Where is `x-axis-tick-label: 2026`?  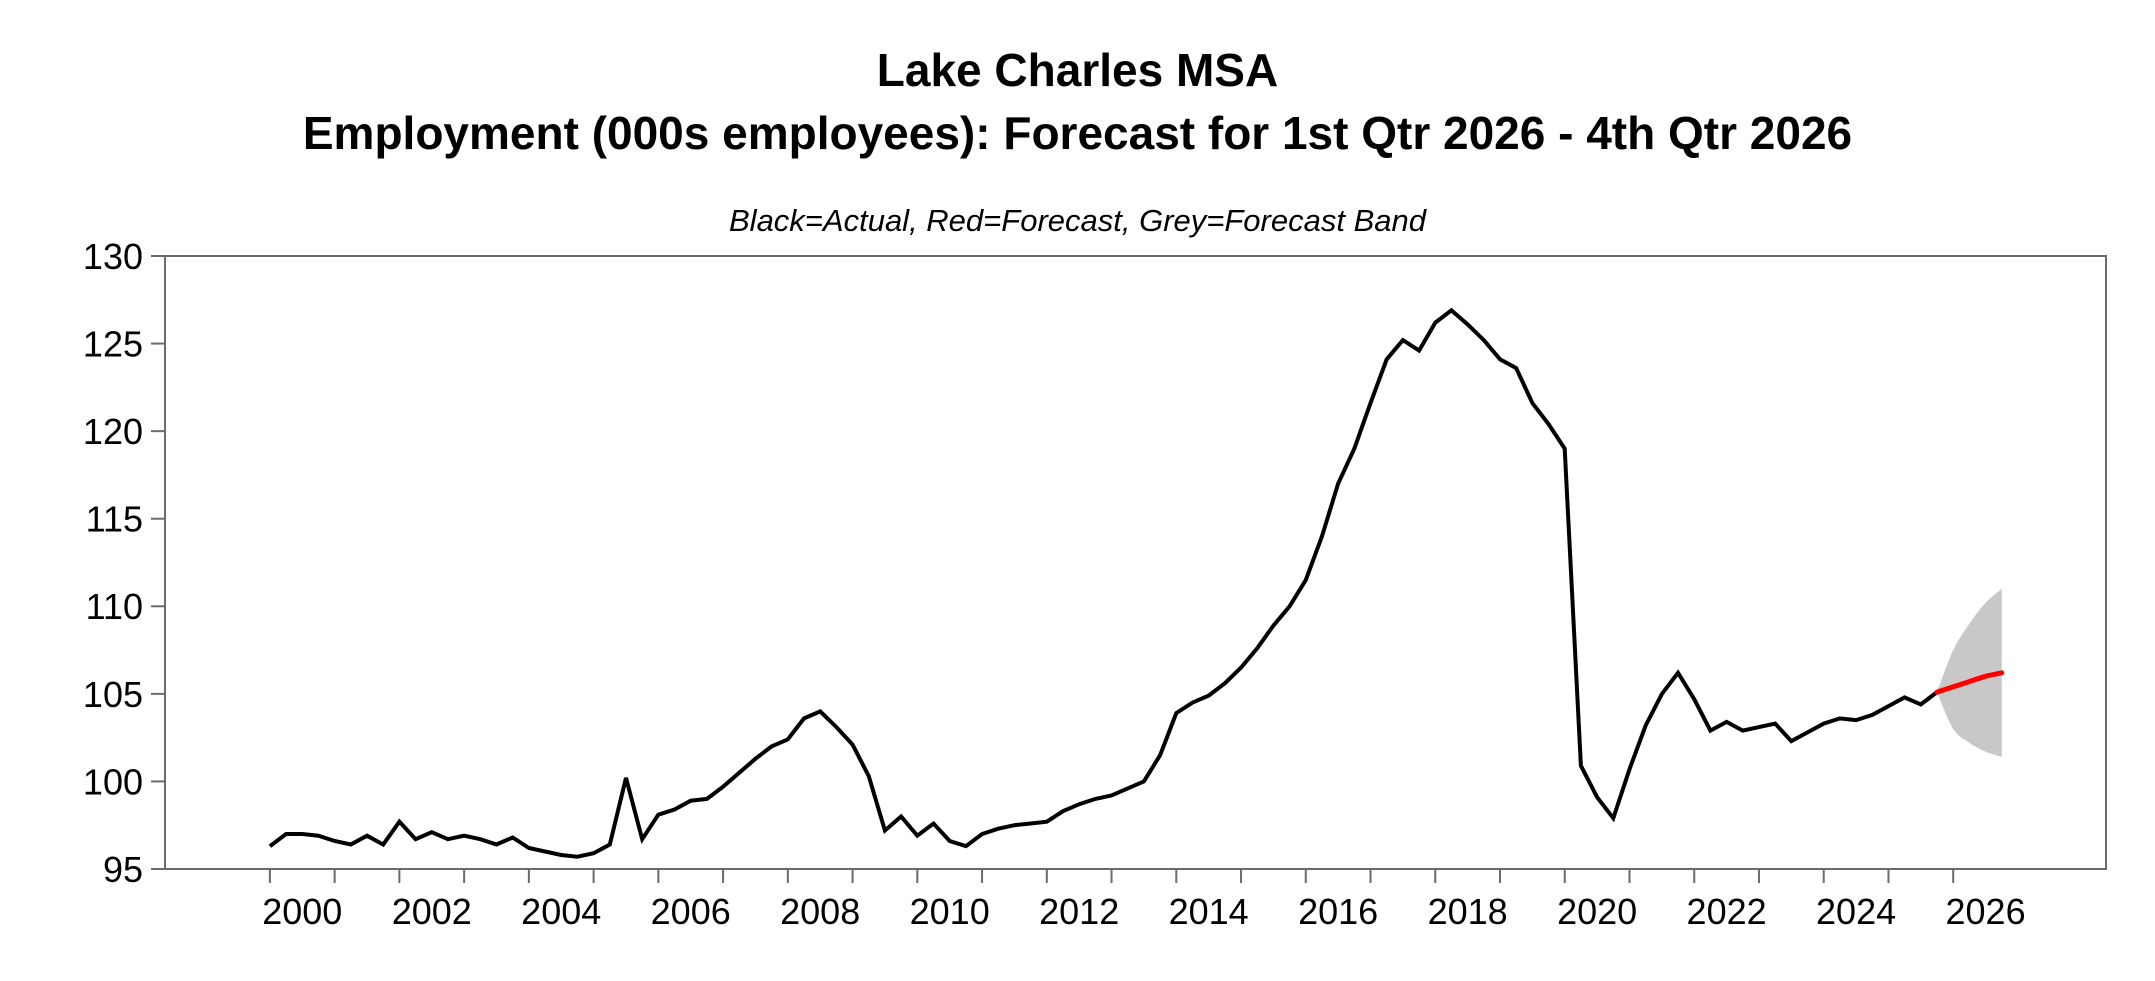 x-axis-tick-label: 2026 is located at coordinates (1986, 911).